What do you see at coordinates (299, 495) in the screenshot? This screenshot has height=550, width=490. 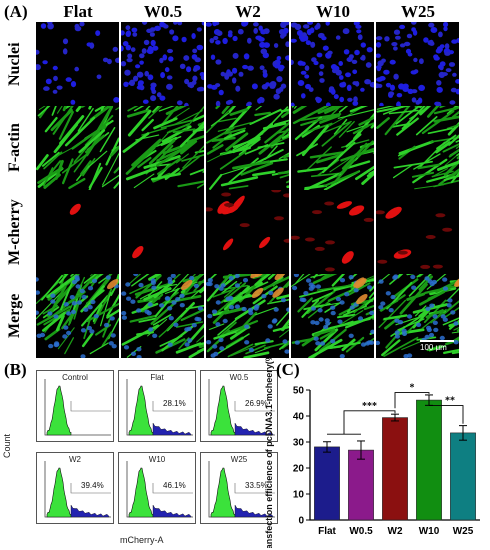 I see `y-tick-label: 10` at bounding box center [299, 495].